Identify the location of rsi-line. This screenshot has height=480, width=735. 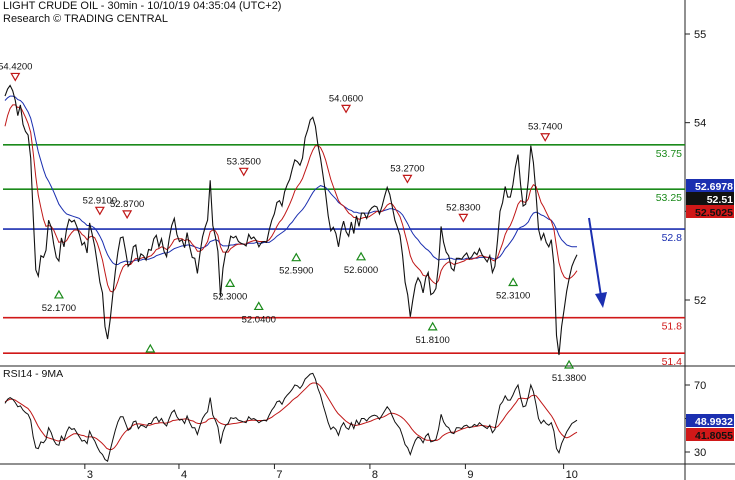
(291, 417).